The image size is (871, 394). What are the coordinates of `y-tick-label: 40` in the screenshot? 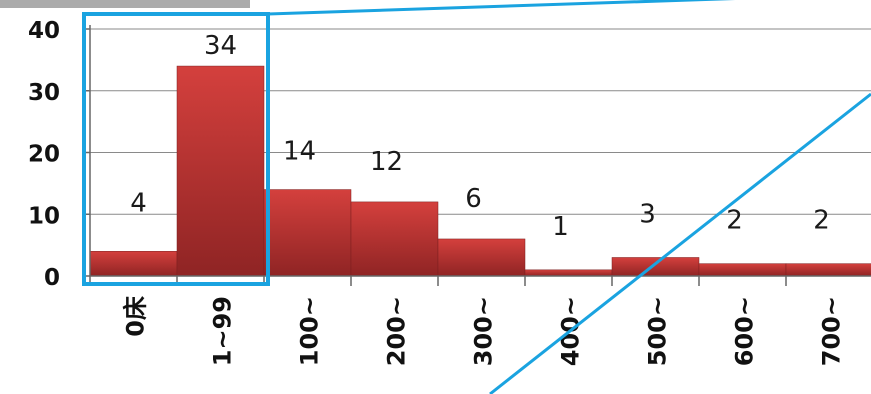 It's located at (44, 31).